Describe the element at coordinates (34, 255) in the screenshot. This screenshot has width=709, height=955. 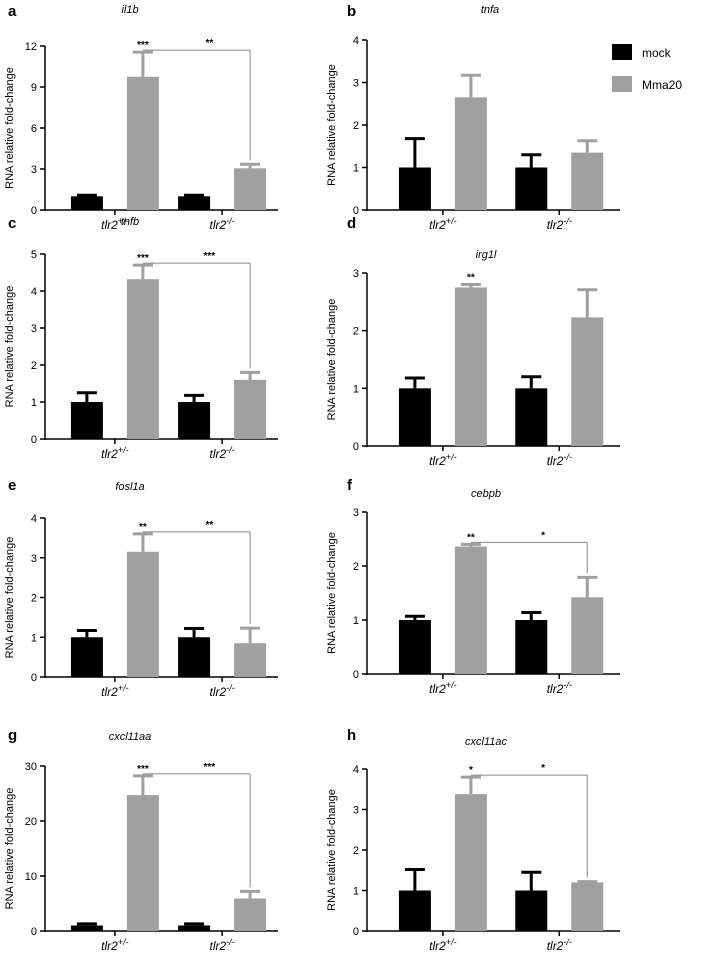
I see `y-tick-label: 5` at that location.